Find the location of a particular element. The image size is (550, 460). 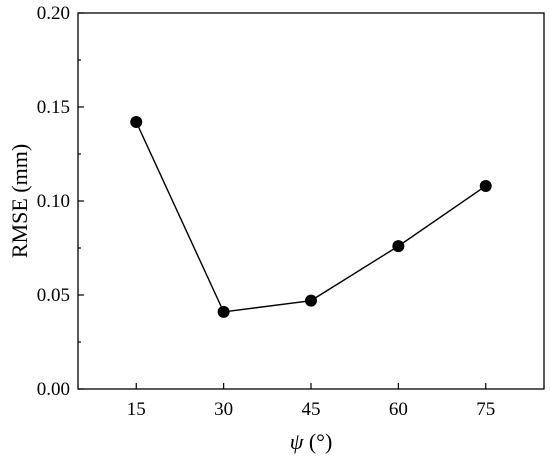

y-axis-ticks: 0.00 0.05 0.10 0.15 0.20 is located at coordinates (60, 201).